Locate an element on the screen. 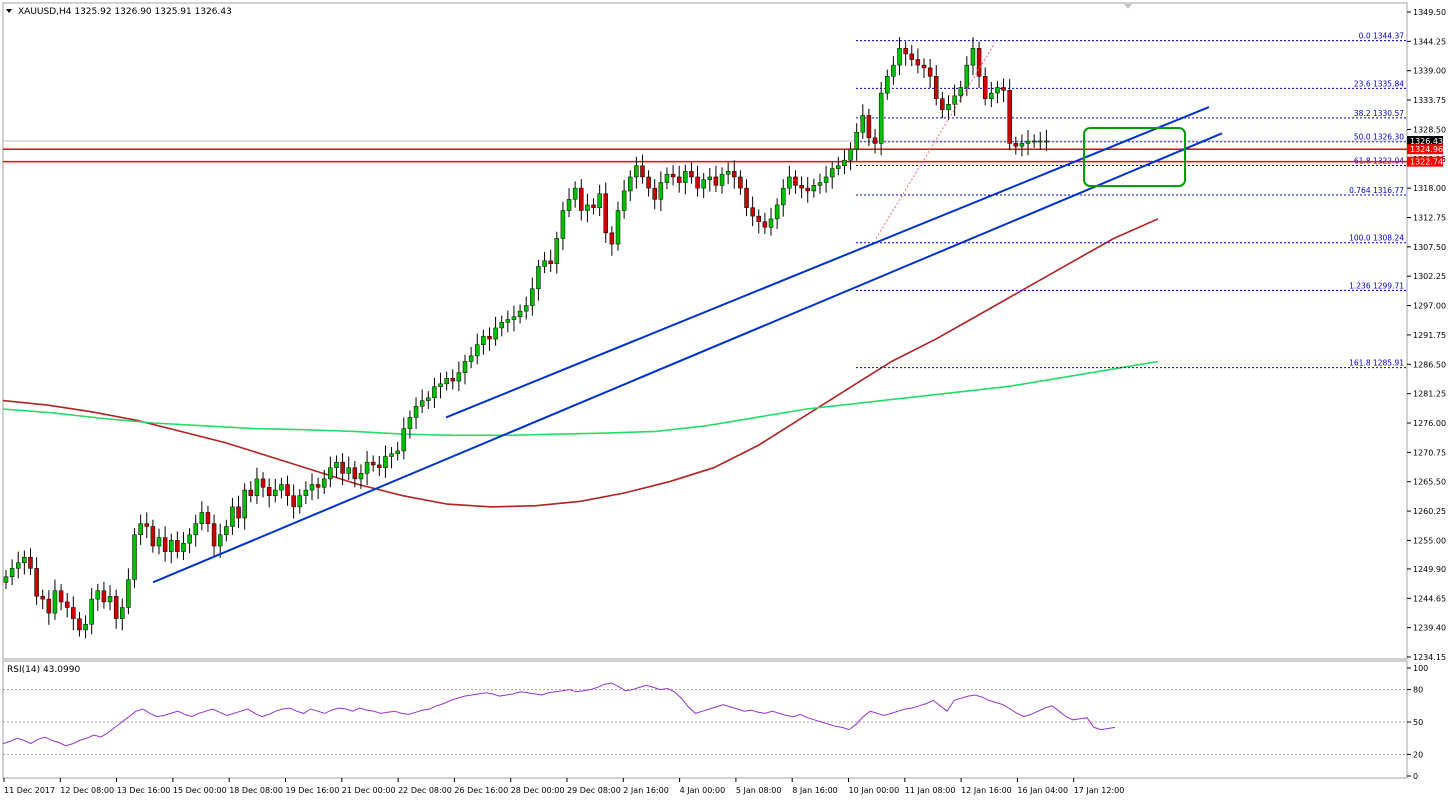 The height and width of the screenshot is (801, 1448). price-tick-label: 1281.25 is located at coordinates (1429, 394).